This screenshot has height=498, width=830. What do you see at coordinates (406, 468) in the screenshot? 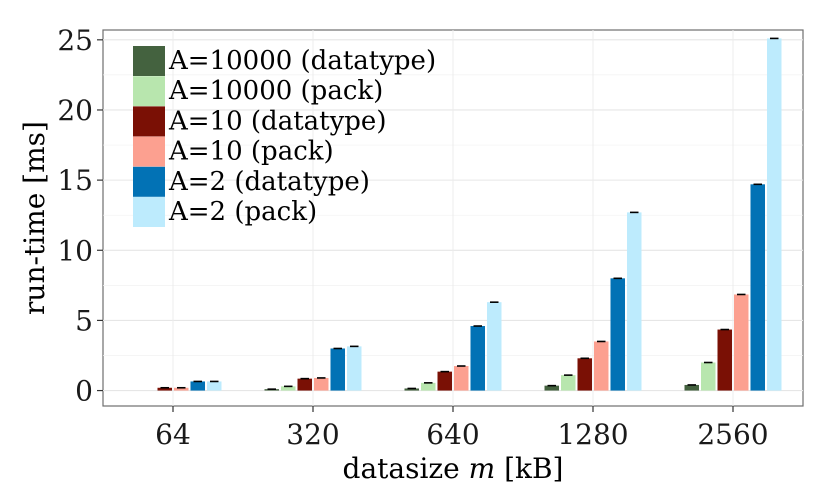
I see `x-axis-title-prefix: datasize` at bounding box center [406, 468].